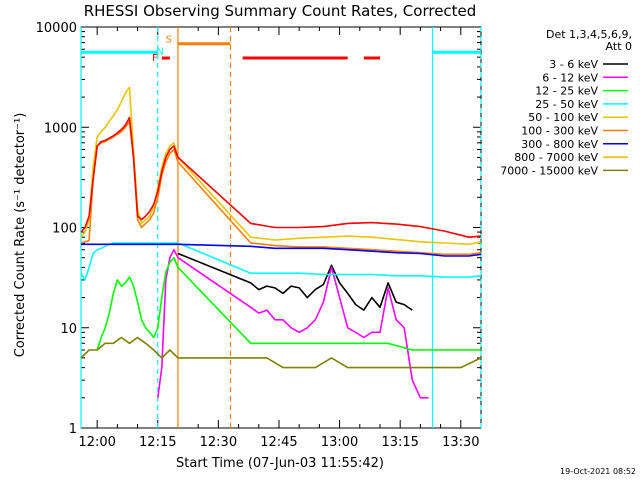 The width and height of the screenshot is (640, 480). What do you see at coordinates (280, 463) in the screenshot?
I see `x-axis-label: Start Time (07-Jun-03 11:55:42)` at bounding box center [280, 463].